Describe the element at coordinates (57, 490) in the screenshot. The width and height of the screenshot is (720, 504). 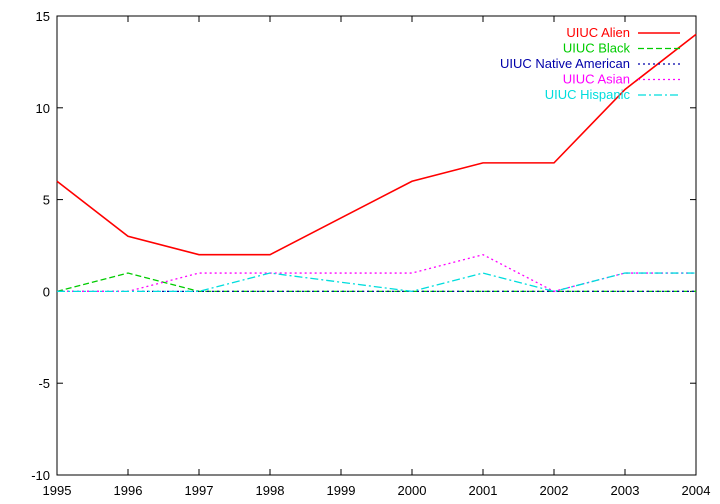
I see `x-tick-label: 1995` at that location.